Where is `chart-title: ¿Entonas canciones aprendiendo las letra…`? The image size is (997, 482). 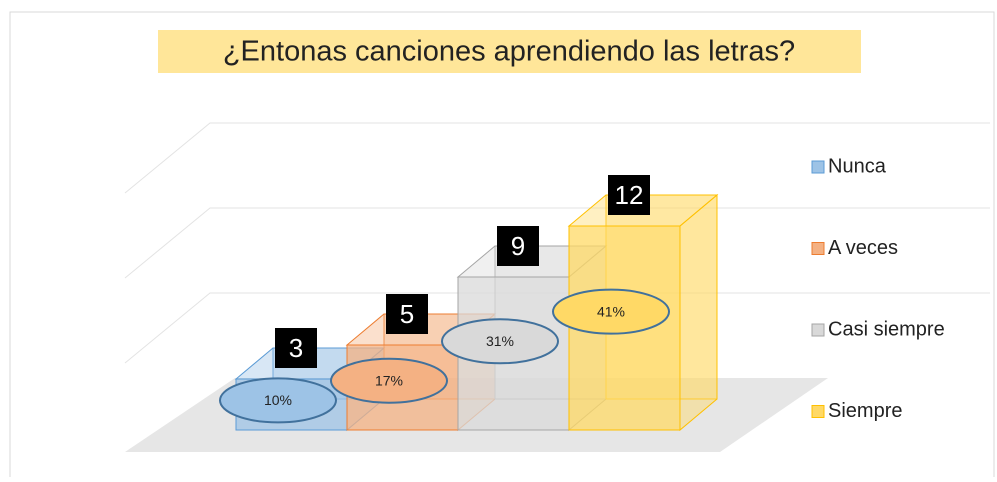 chart-title: ¿Entonas canciones aprendiendo las letra… is located at coordinates (509, 52).